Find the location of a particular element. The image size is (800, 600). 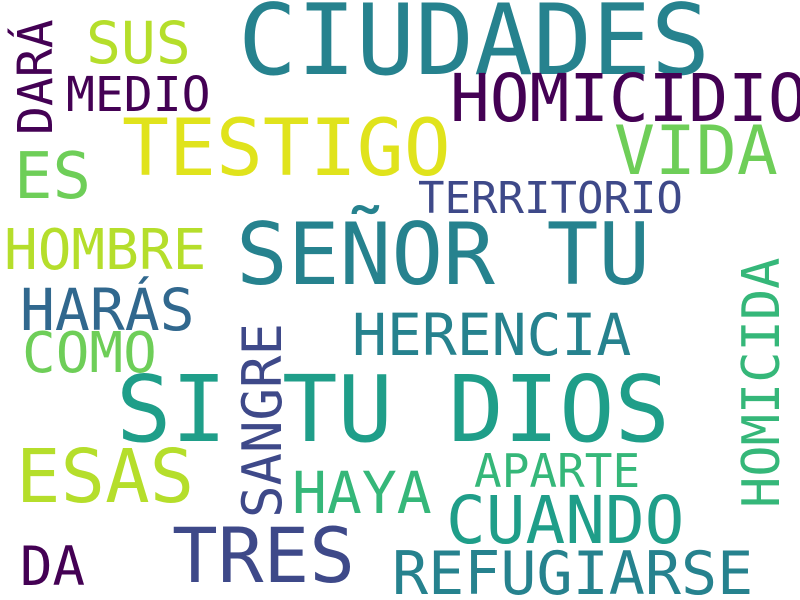

word-esas: ESAS is located at coordinates (105, 477).